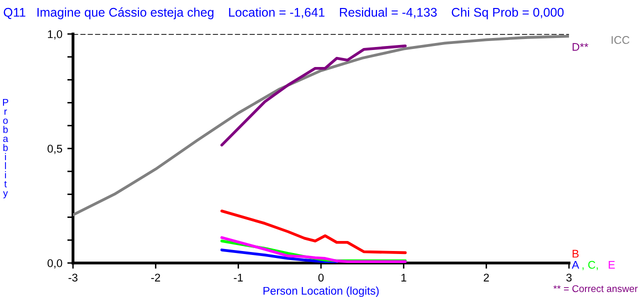 This screenshot has height=297, width=641. Describe the element at coordinates (403, 278) in the screenshot. I see `x-tick-label: 1` at that location.